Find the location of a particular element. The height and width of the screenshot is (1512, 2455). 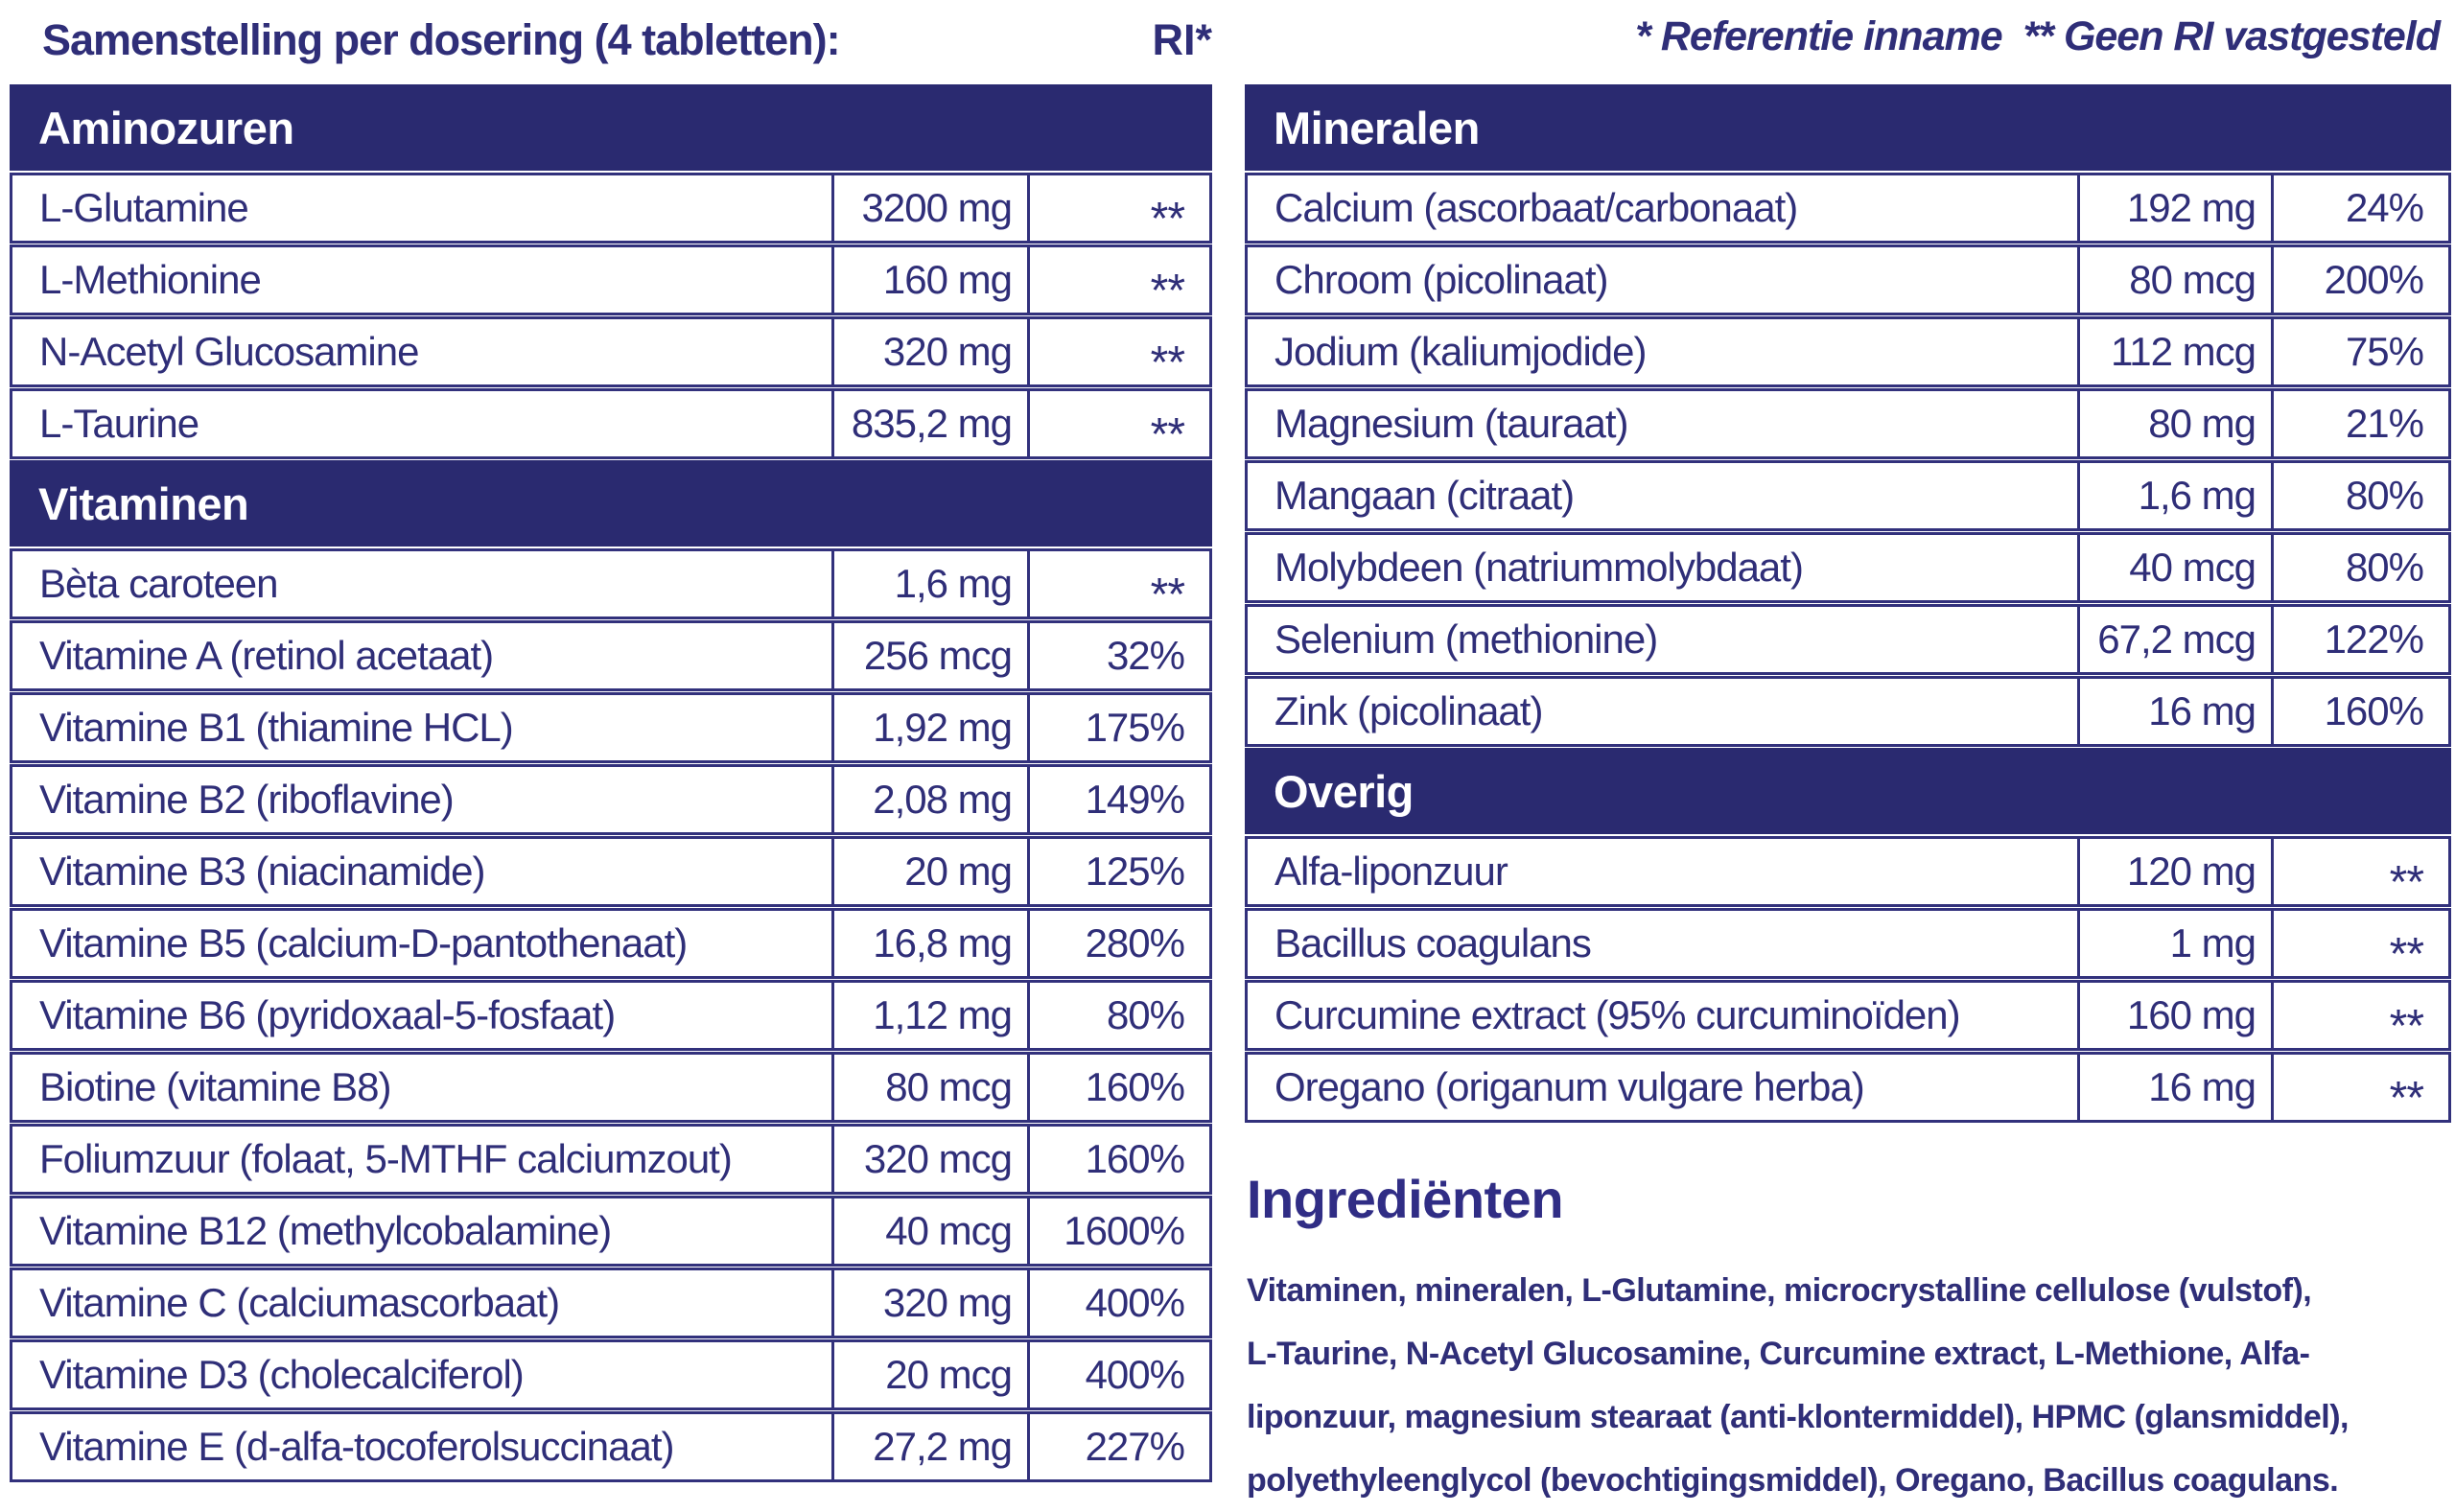

table-row: Magnesium (tauraat) 80 mg 21% is located at coordinates (1848, 423).